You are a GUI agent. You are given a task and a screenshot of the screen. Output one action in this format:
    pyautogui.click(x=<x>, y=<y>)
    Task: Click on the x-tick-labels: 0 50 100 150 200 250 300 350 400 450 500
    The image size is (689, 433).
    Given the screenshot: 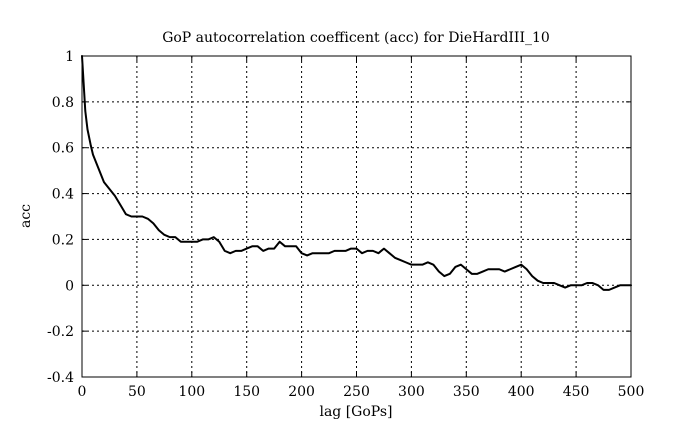 What is the action you would take?
    pyautogui.click(x=361, y=392)
    